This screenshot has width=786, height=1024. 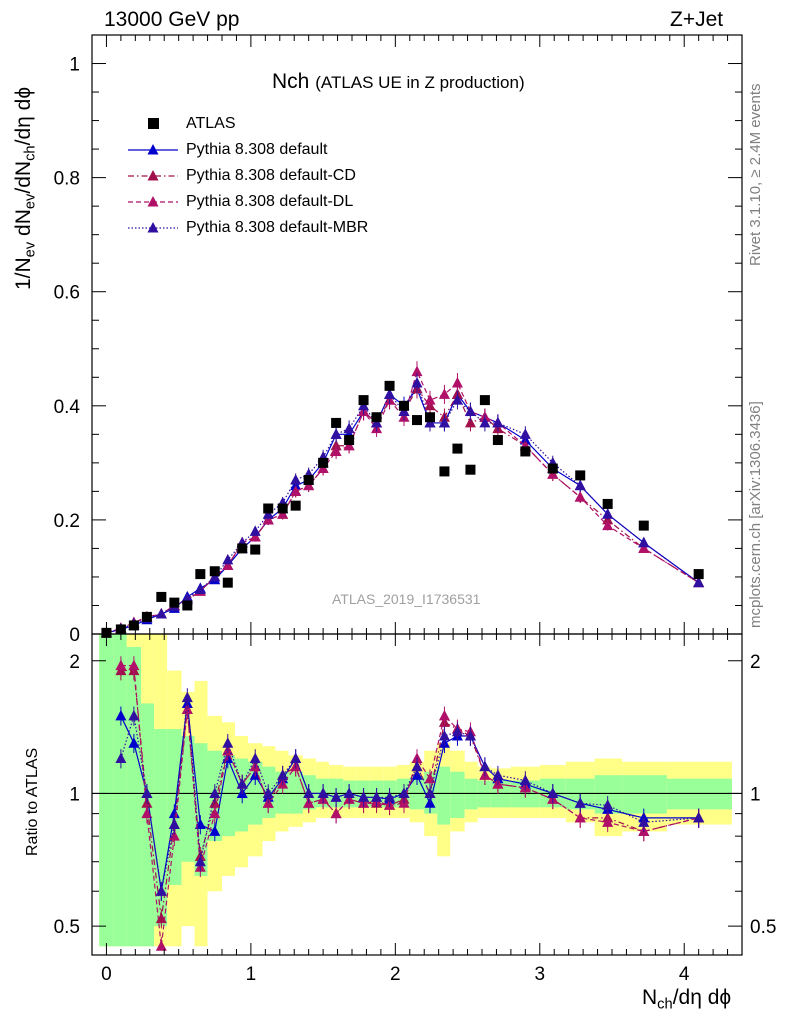 What do you see at coordinates (406, 599) in the screenshot?
I see `analysis-watermark: ATLAS_2019_I1736531` at bounding box center [406, 599].